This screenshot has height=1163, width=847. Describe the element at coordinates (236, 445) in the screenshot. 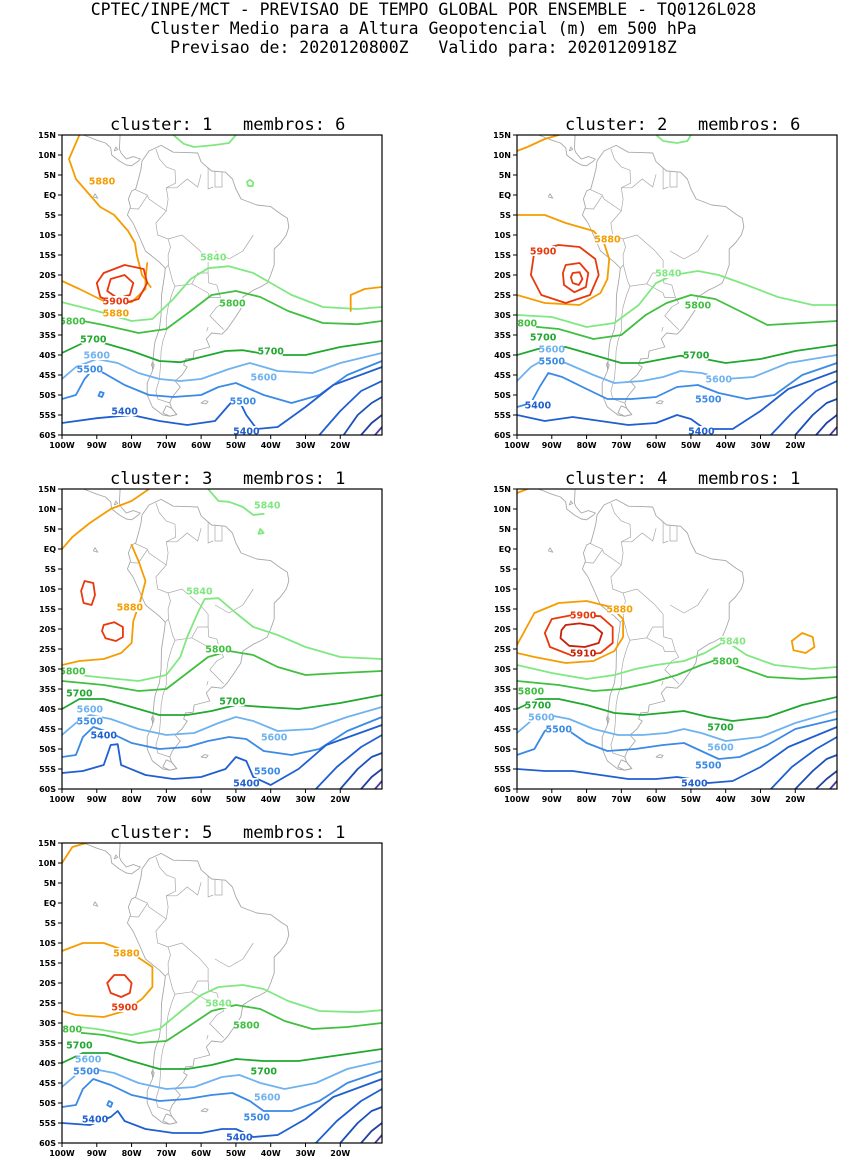

I see `lon-label: 50W` at that location.